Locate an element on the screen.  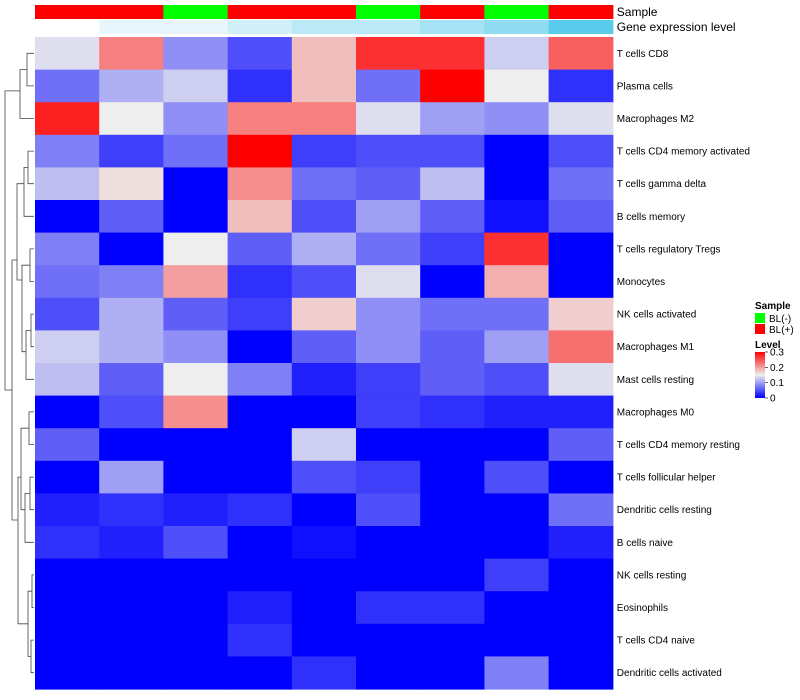
row-label: Macrophages M1 is located at coordinates (656, 347).